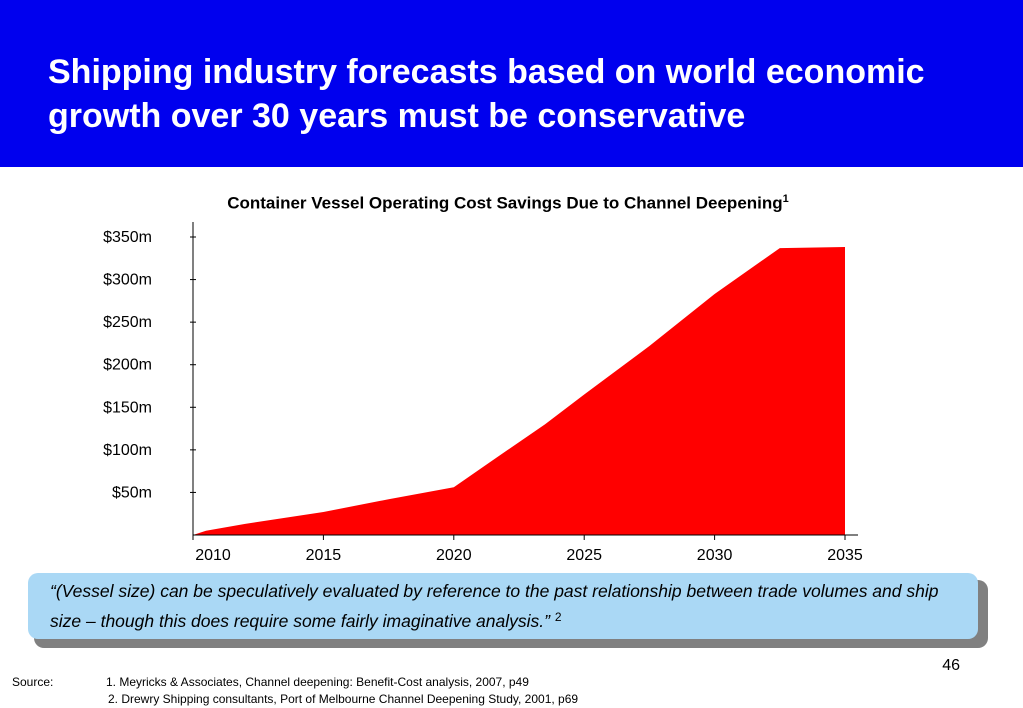 This screenshot has width=1023, height=708. What do you see at coordinates (845, 555) in the screenshot?
I see `x-tick-label: 2035` at bounding box center [845, 555].